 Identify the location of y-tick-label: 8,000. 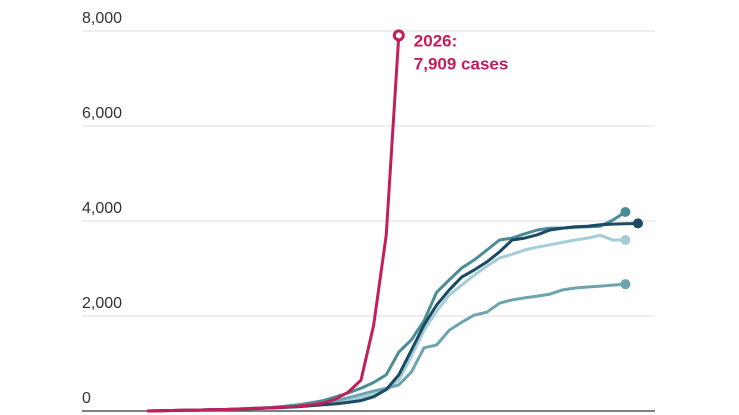
(102, 18).